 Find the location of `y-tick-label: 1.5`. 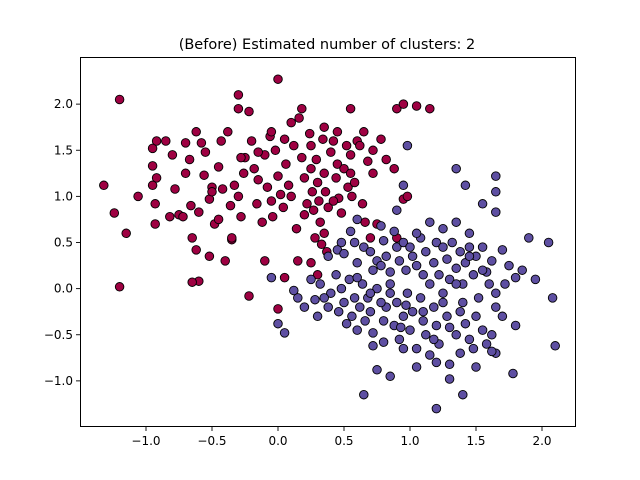

y-tick-label: 1.5 is located at coordinates (63, 150).